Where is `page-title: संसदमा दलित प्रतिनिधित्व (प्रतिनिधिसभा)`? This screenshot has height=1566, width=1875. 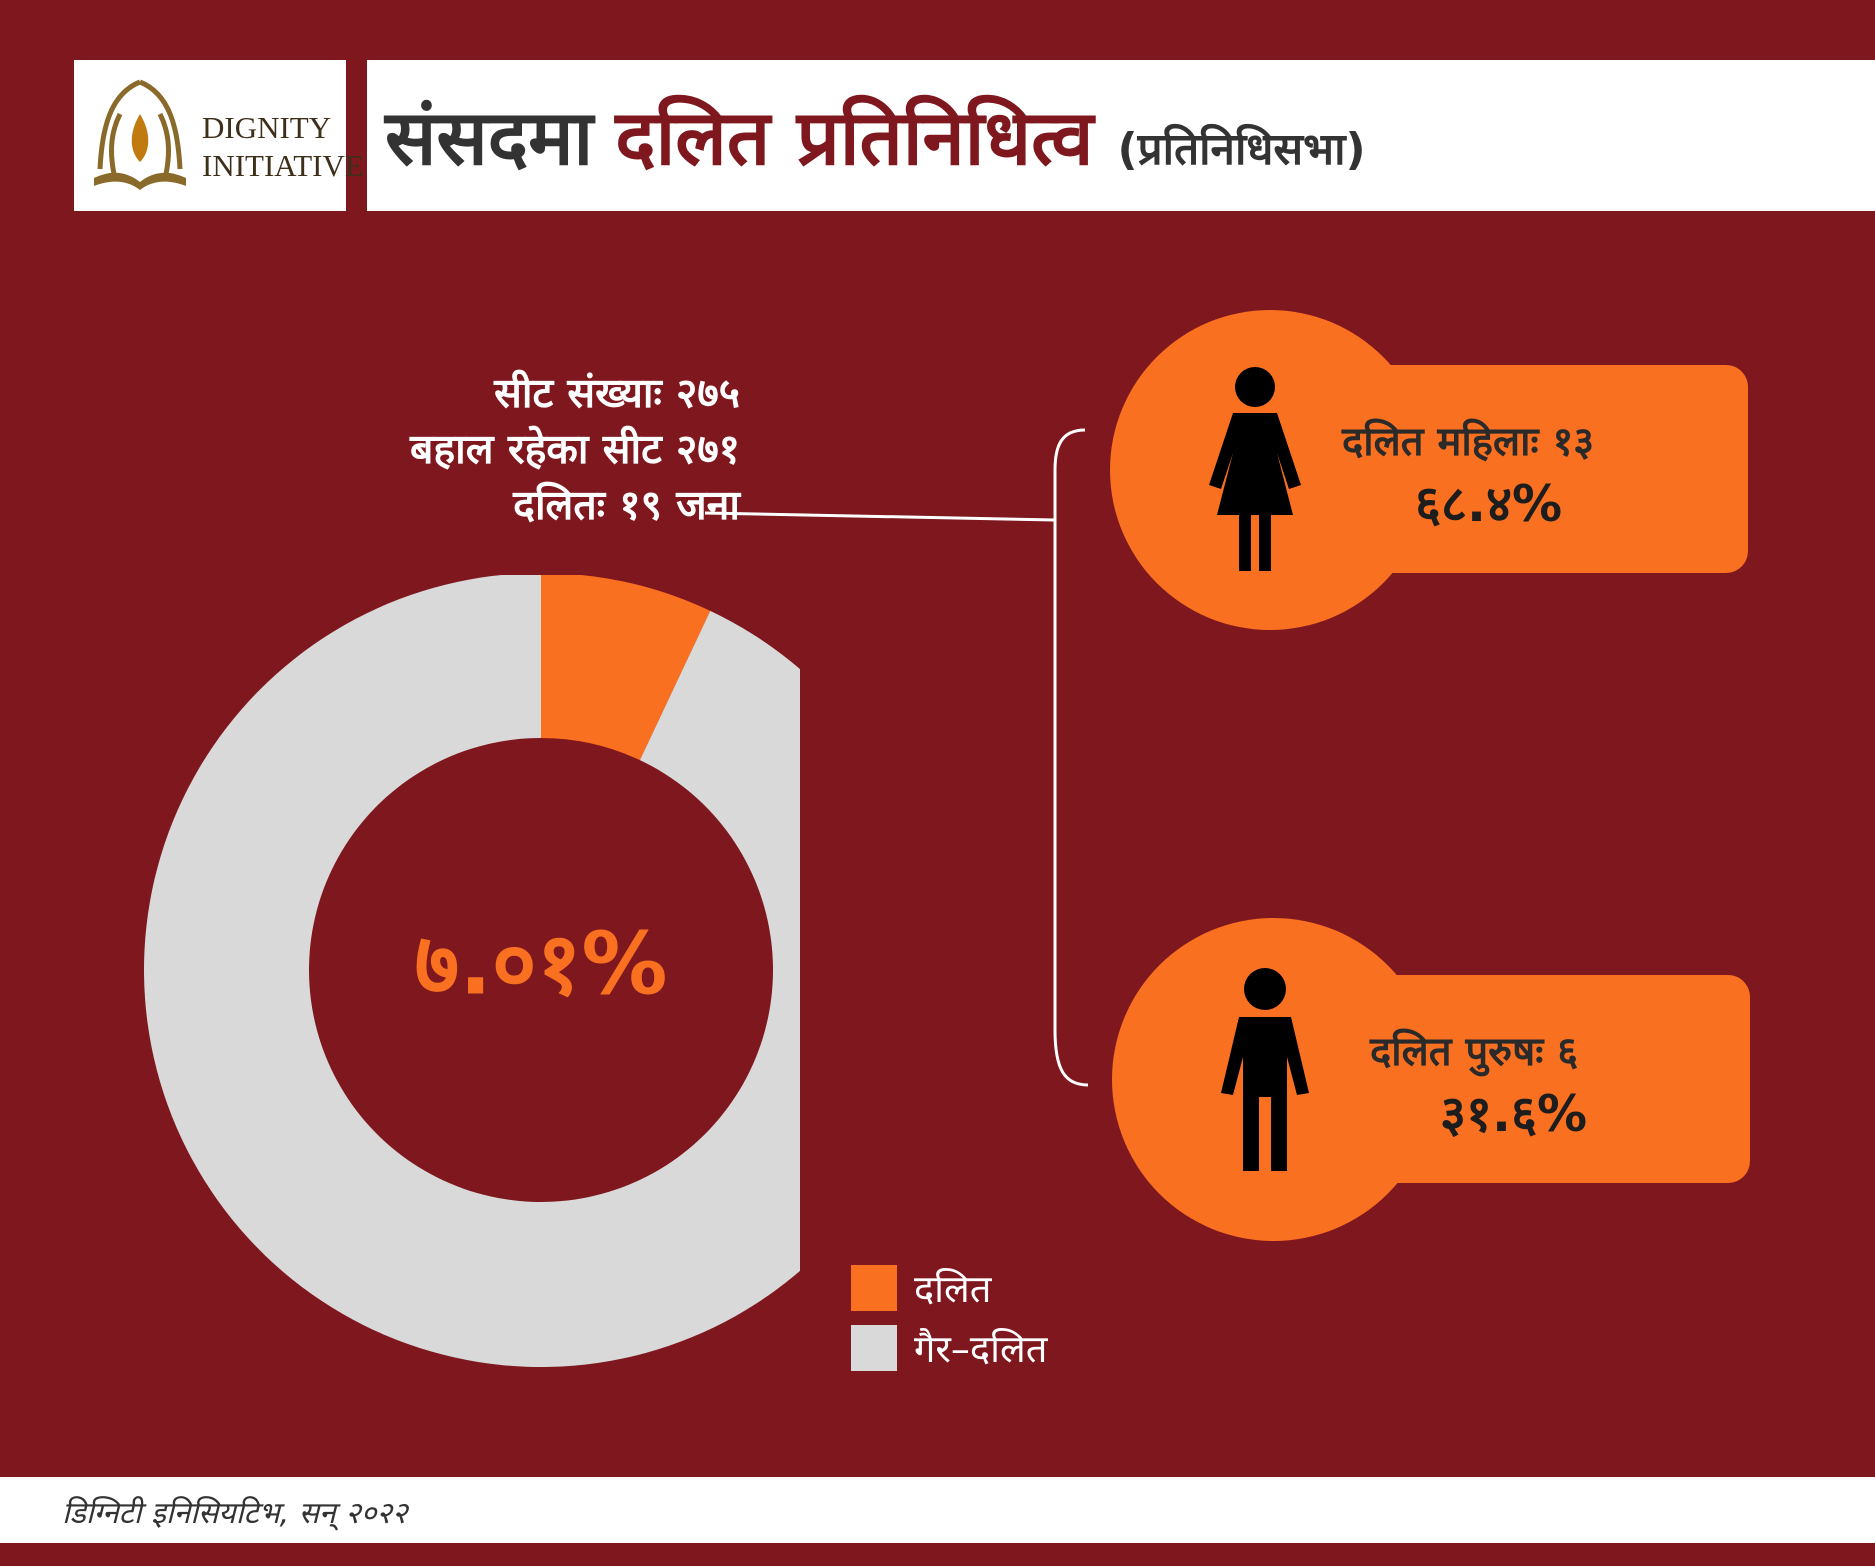 page-title: संसदमा दलित प्रतिनिधित्व (प्रतिनिधिसभा) is located at coordinates (875, 135).